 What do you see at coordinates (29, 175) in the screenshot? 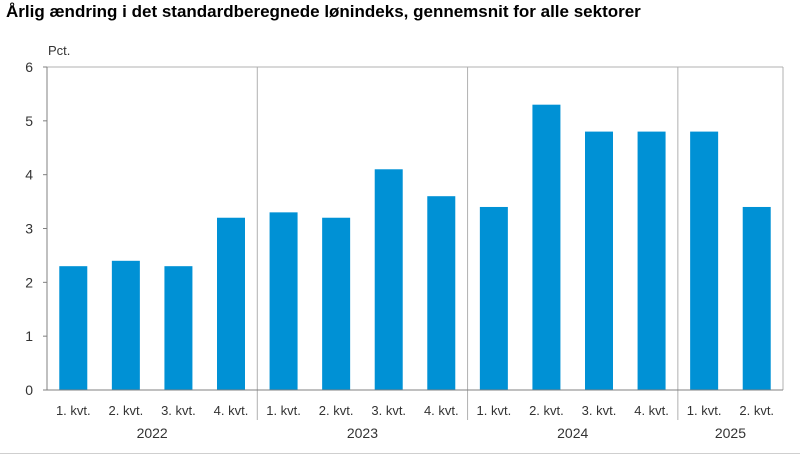
I see `y-tick-label: 4` at bounding box center [29, 175].